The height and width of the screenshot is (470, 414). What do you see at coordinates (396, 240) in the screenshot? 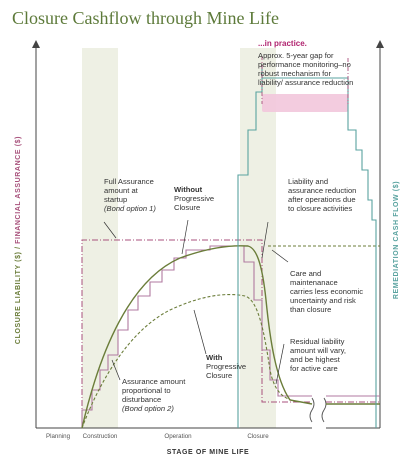
I see `y-axis-label-right: REMEDIATION CASH FLOW ($)` at bounding box center [396, 240].